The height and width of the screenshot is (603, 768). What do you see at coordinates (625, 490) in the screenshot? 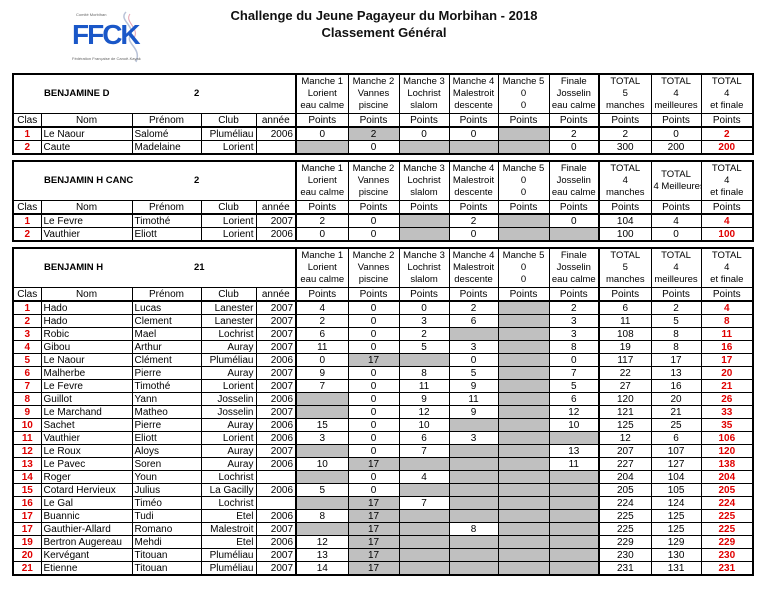
I see `total-5-cell: 205` at bounding box center [625, 490].